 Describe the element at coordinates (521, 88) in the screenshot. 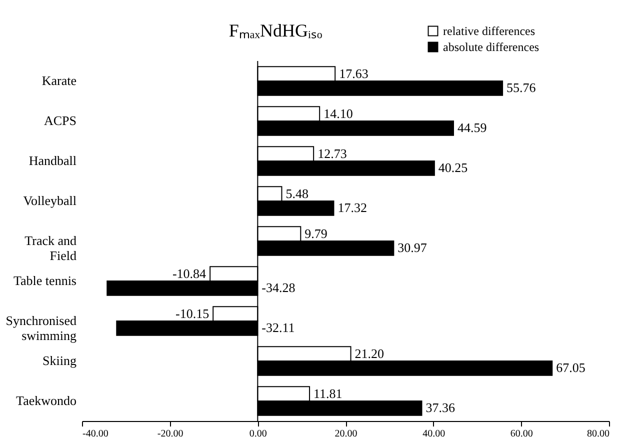

I see `data-label: 55.76` at that location.